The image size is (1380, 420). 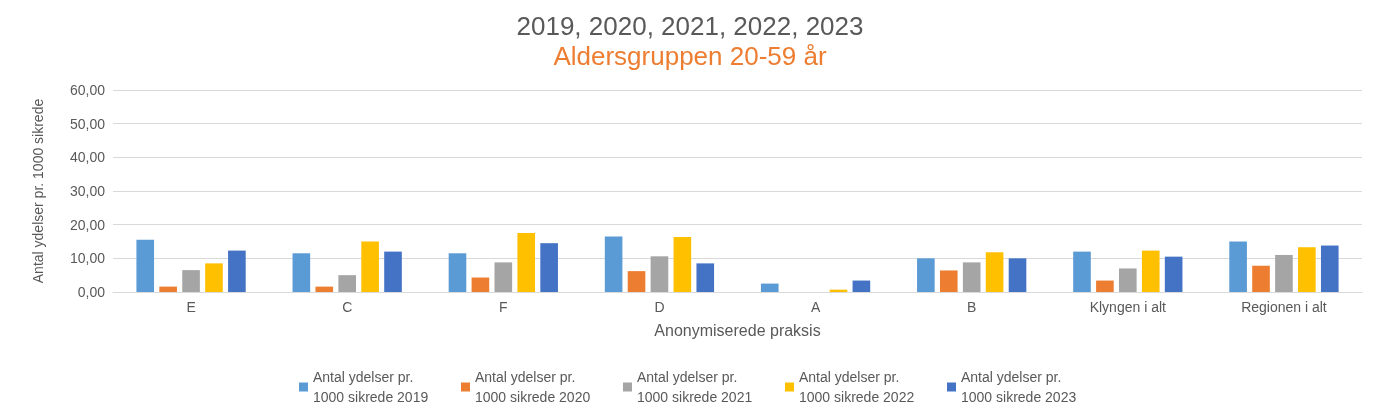 What do you see at coordinates (857, 387) in the screenshot?
I see `legend-label: Antal ydelser pr. 1000 sikrede 2022` at bounding box center [857, 387].